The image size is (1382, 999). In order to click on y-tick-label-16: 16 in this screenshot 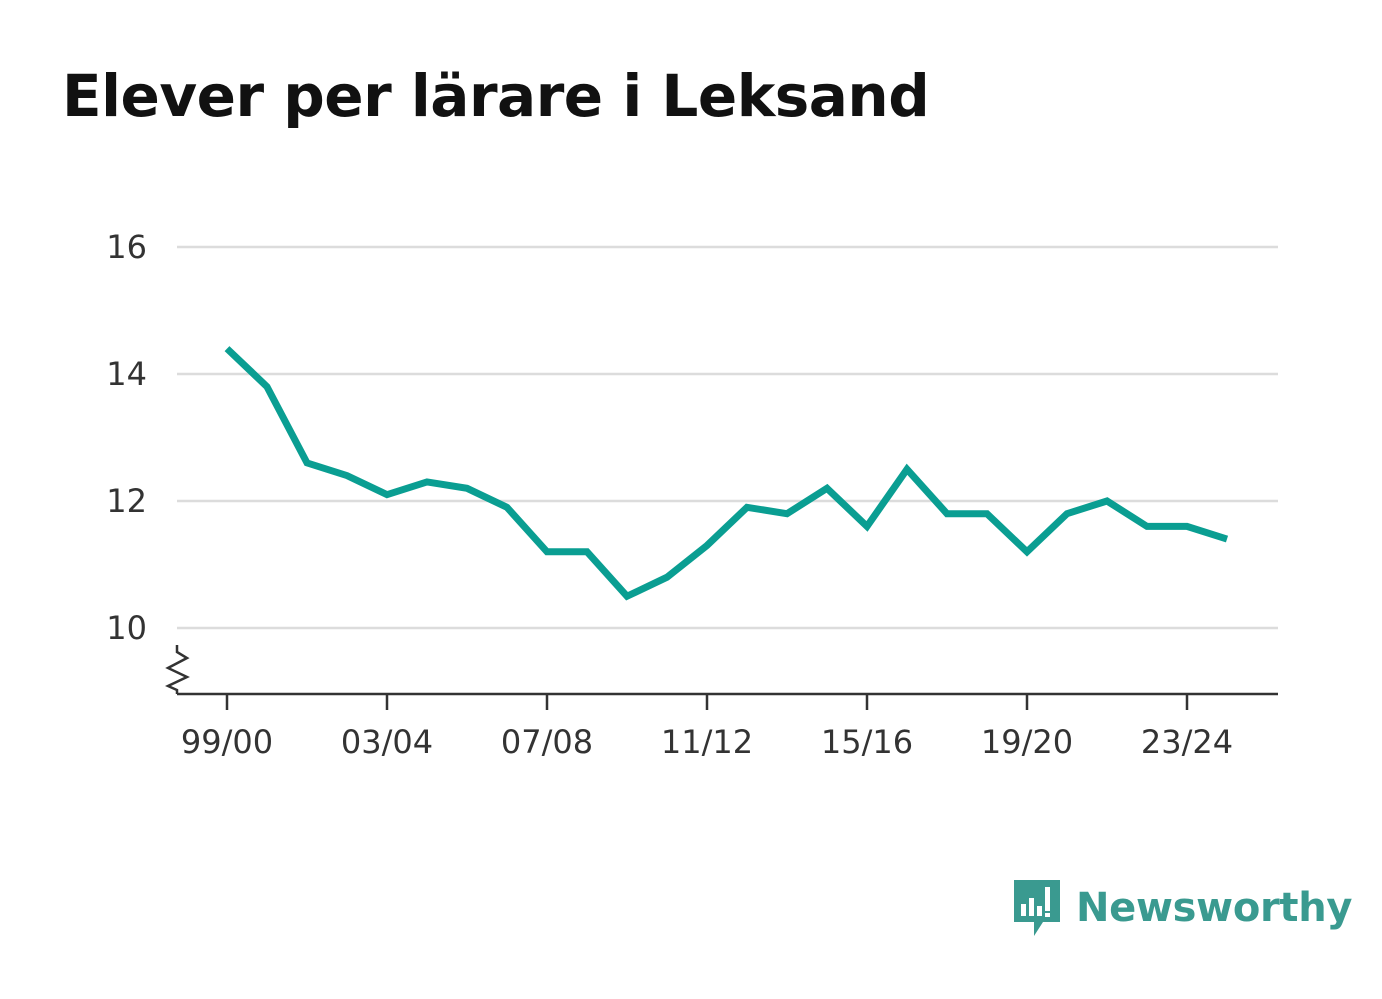, I will do `click(126, 247)`.